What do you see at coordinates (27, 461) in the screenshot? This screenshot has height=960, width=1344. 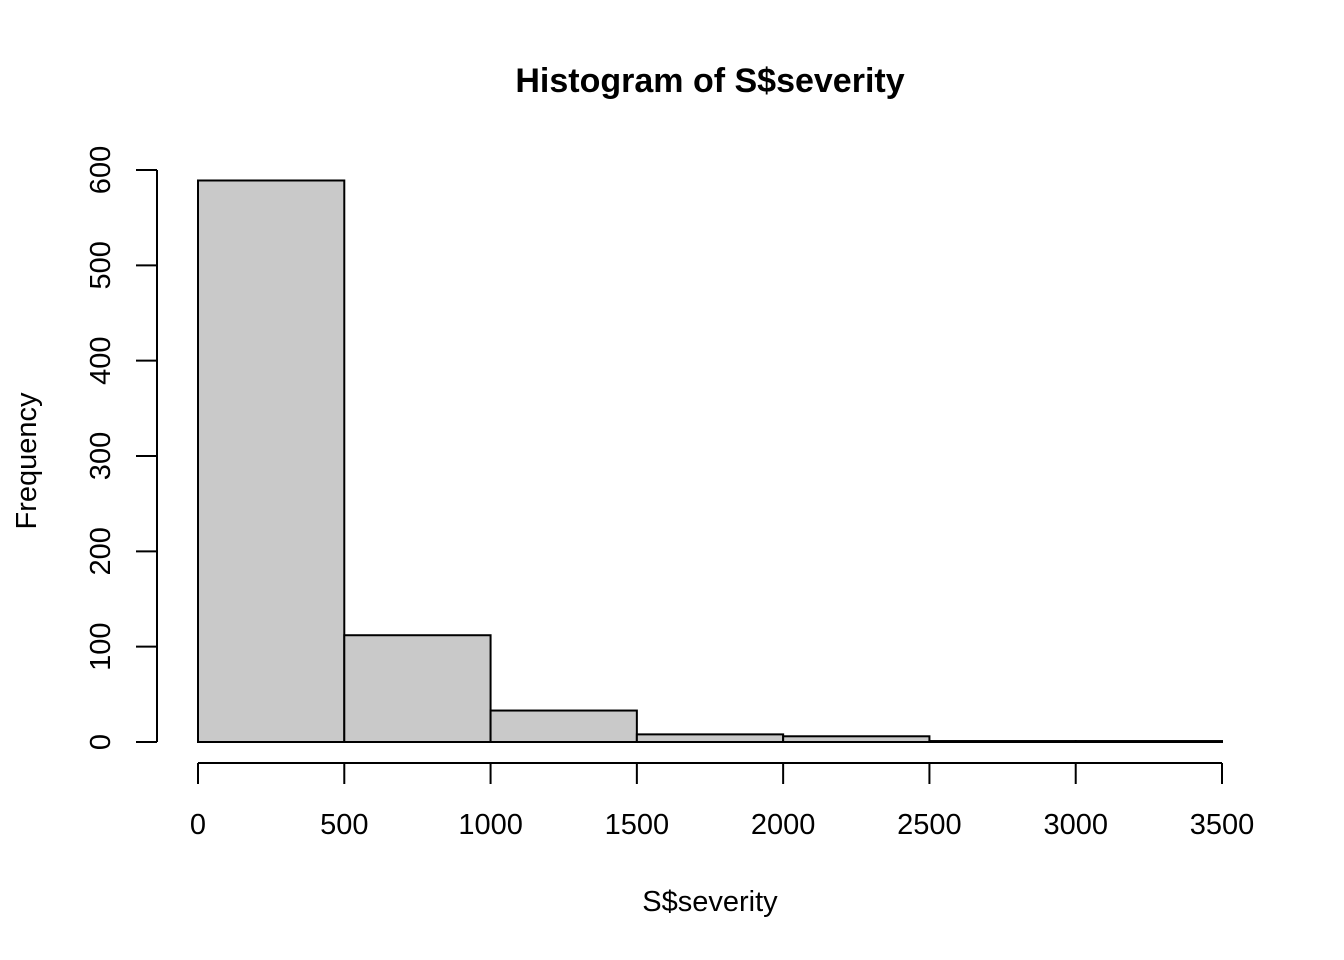 I see `y-axis-label: Frequency` at bounding box center [27, 461].